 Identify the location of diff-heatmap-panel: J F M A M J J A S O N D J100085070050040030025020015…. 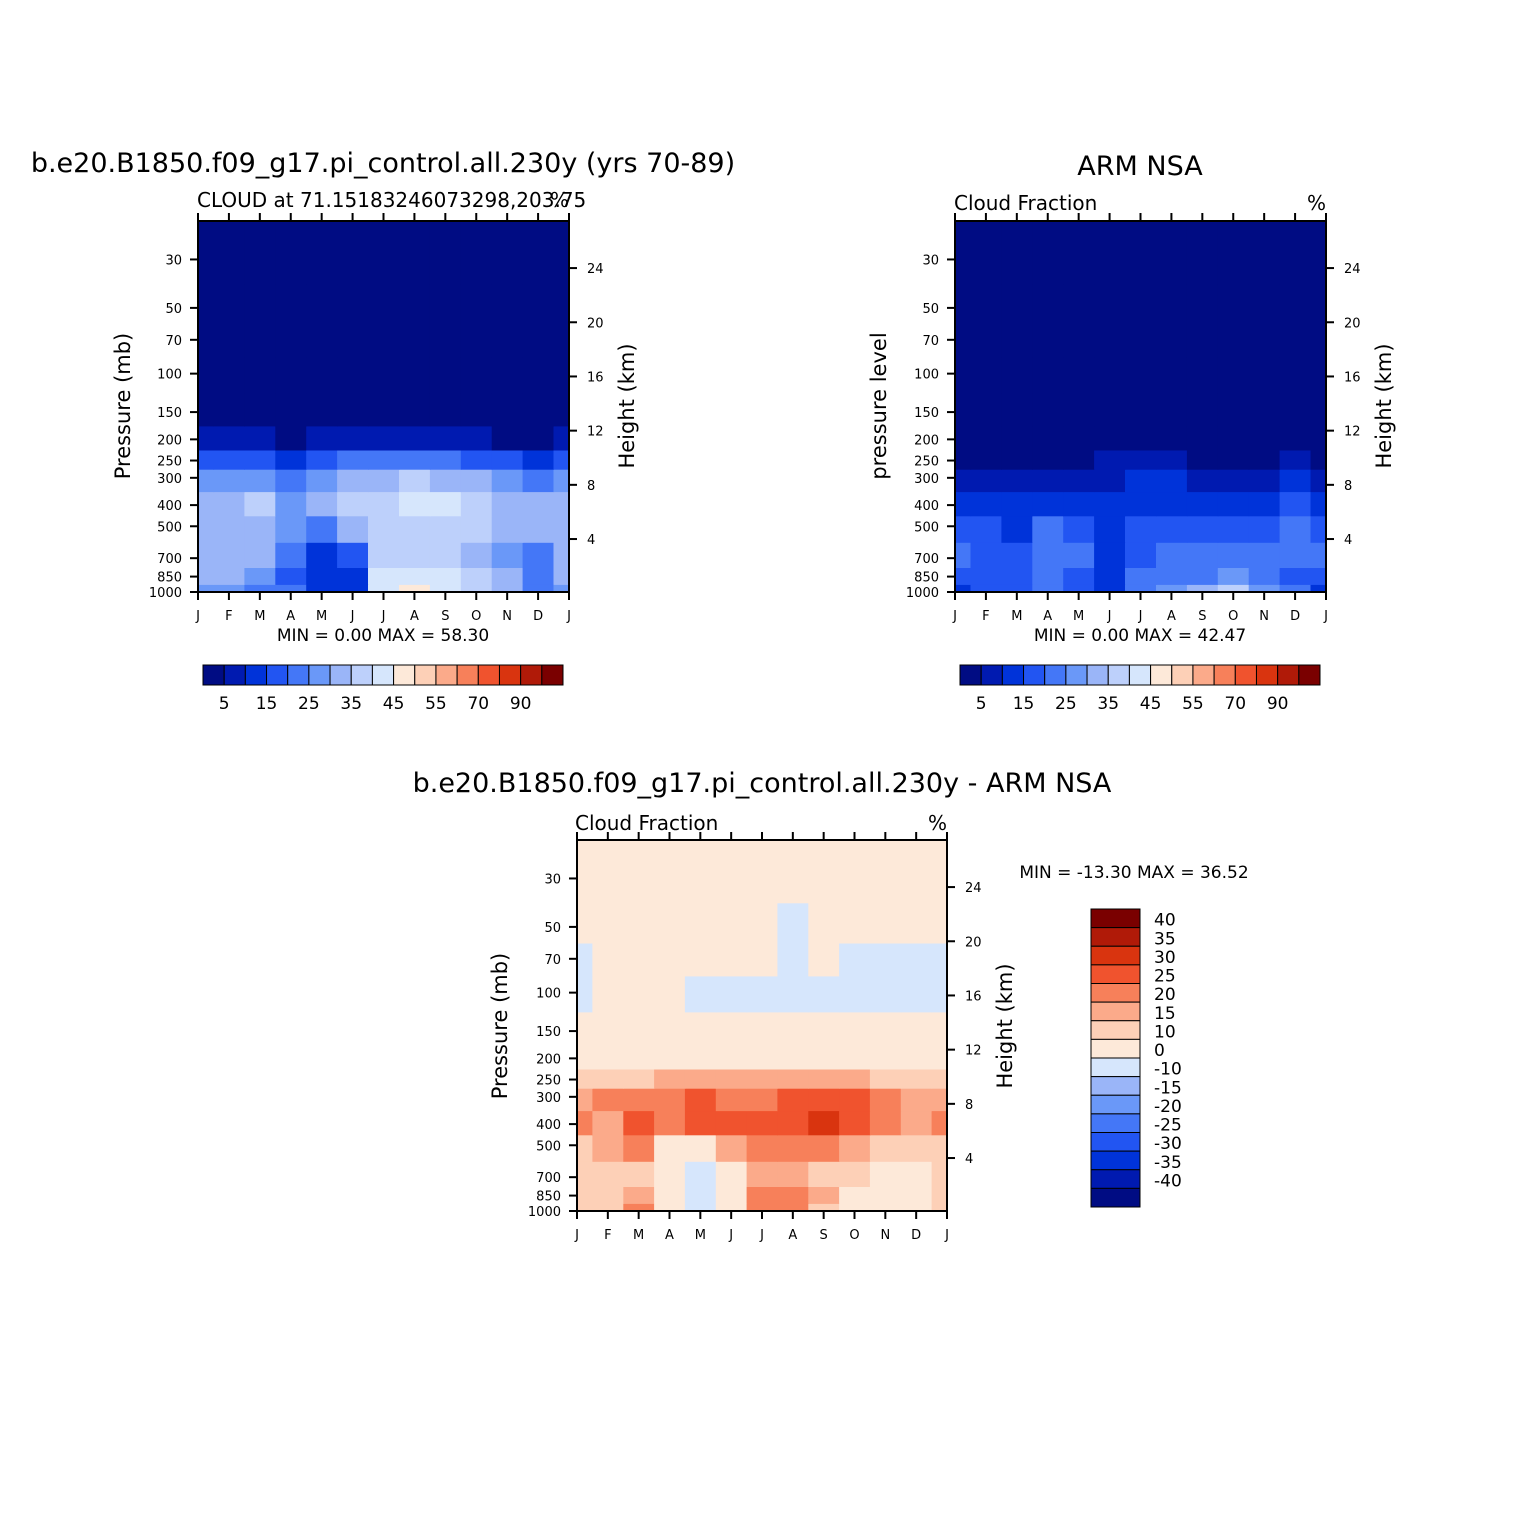
(755, 1037).